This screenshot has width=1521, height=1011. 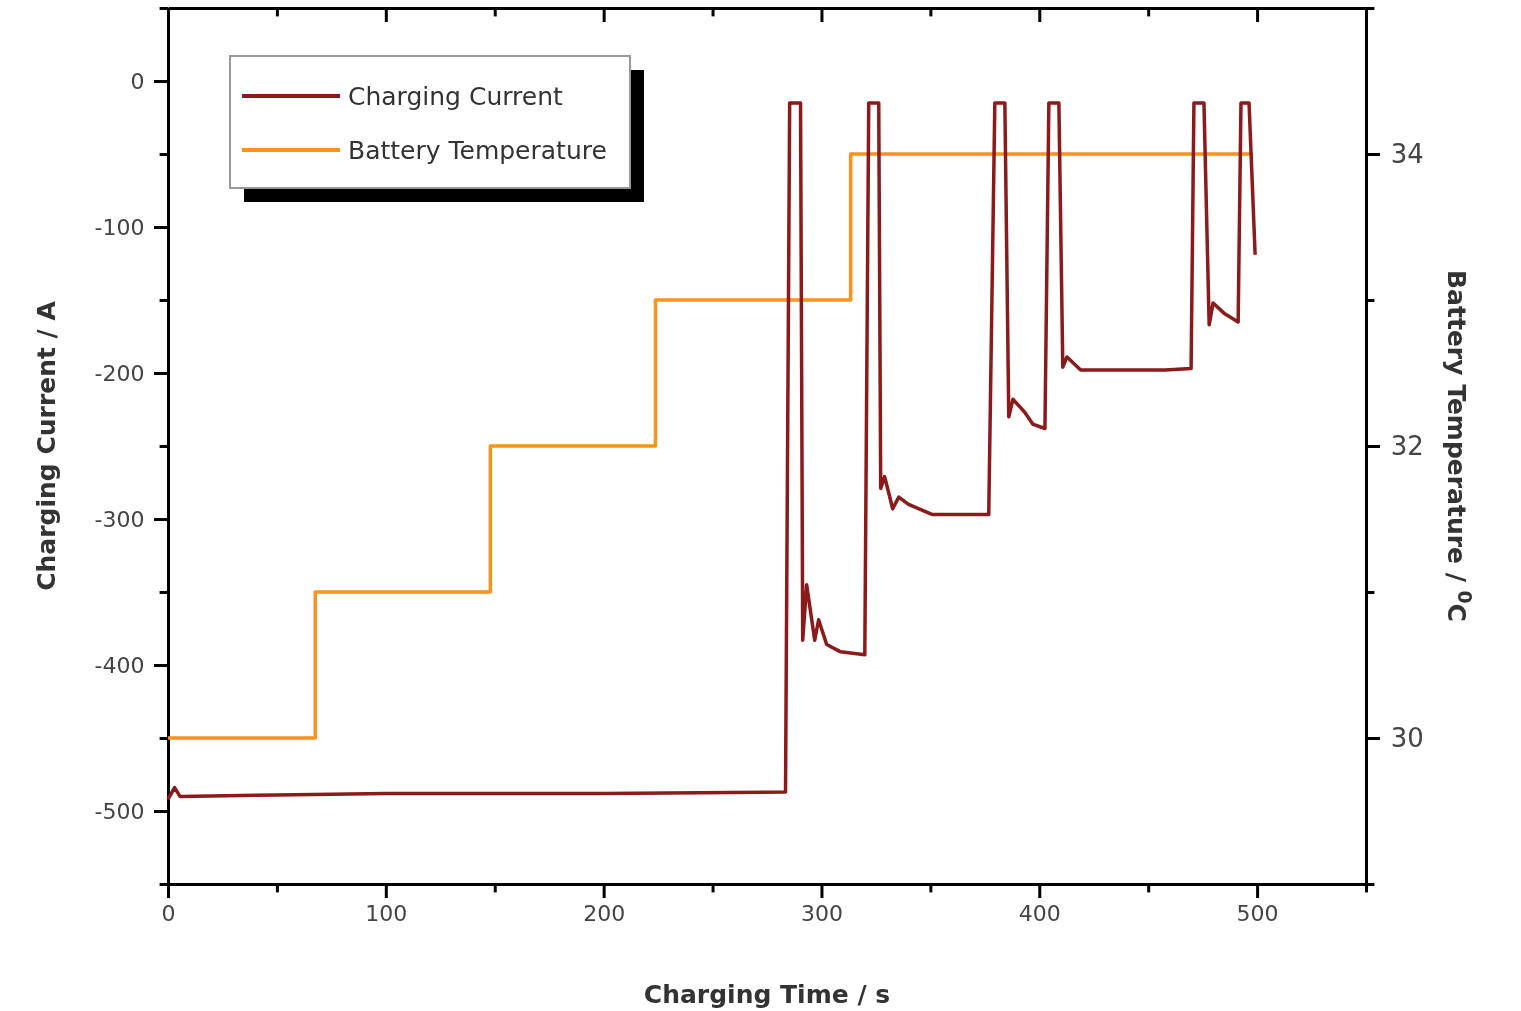 What do you see at coordinates (1407, 445) in the screenshot?
I see `y2-tick-label: 32` at bounding box center [1407, 445].